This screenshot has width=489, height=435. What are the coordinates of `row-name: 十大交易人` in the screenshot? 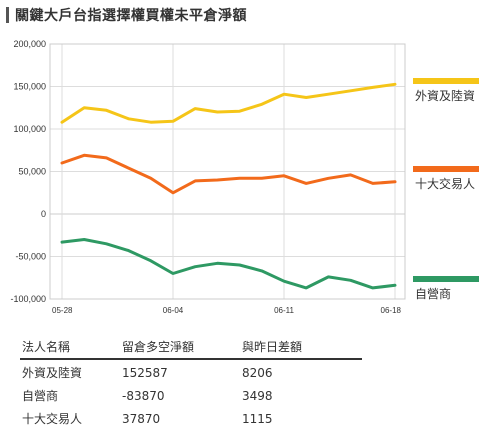 It's located at (52, 419).